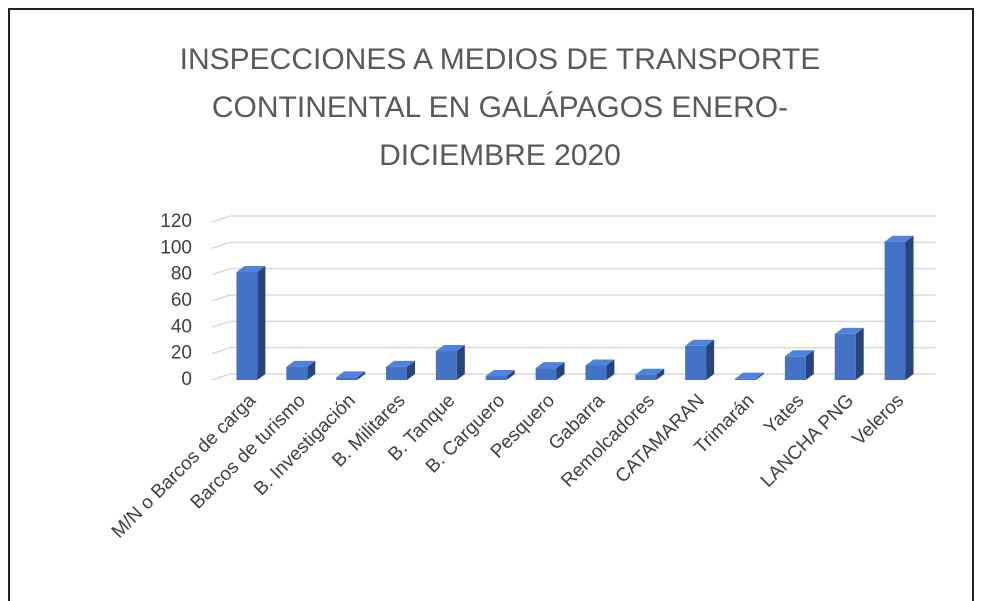  Describe the element at coordinates (186, 379) in the screenshot. I see `y-tick-label: 0` at that location.